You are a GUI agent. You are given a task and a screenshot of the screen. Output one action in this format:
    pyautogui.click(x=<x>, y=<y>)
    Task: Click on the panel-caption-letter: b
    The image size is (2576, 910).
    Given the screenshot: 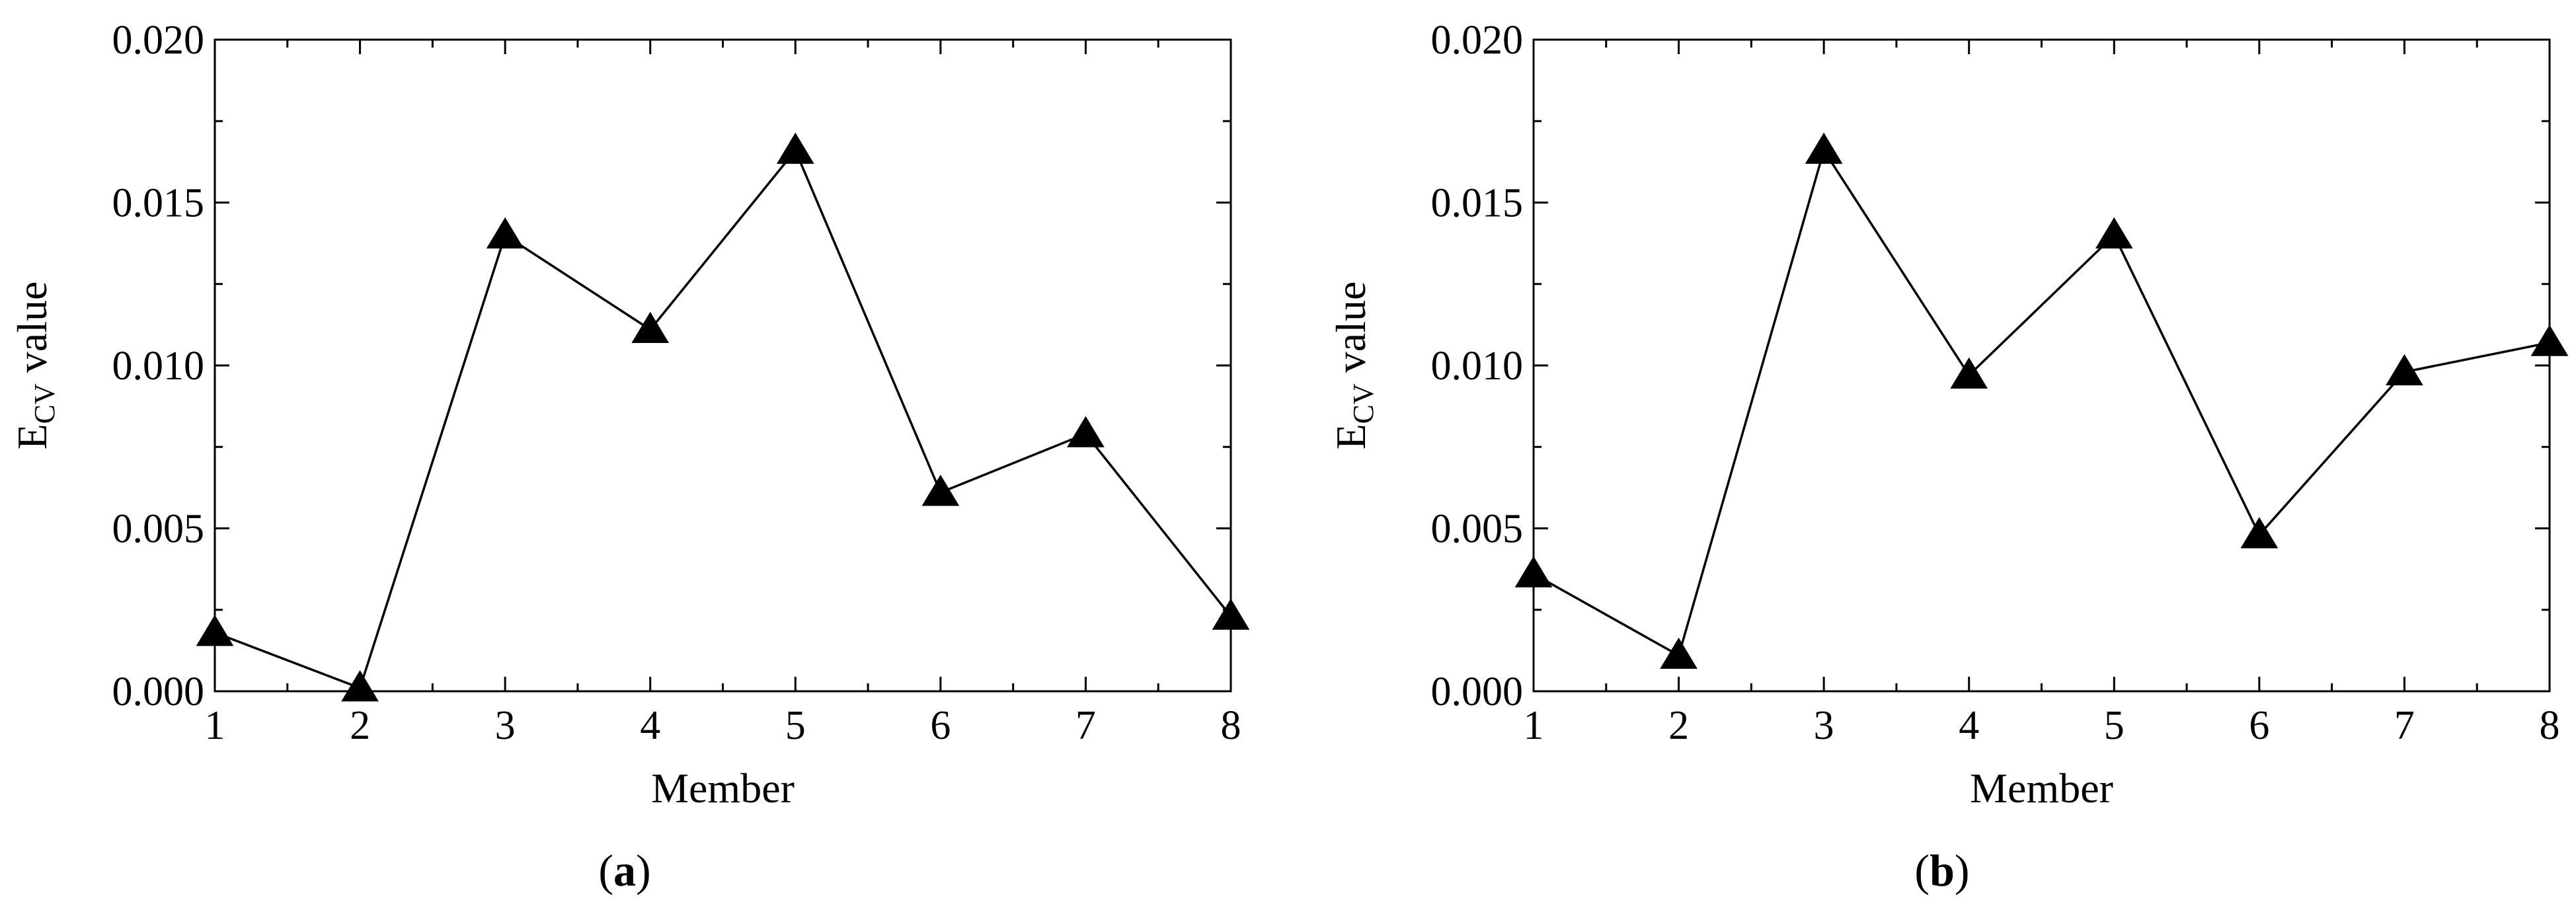 What is the action you would take?
    pyautogui.click(x=1942, y=870)
    